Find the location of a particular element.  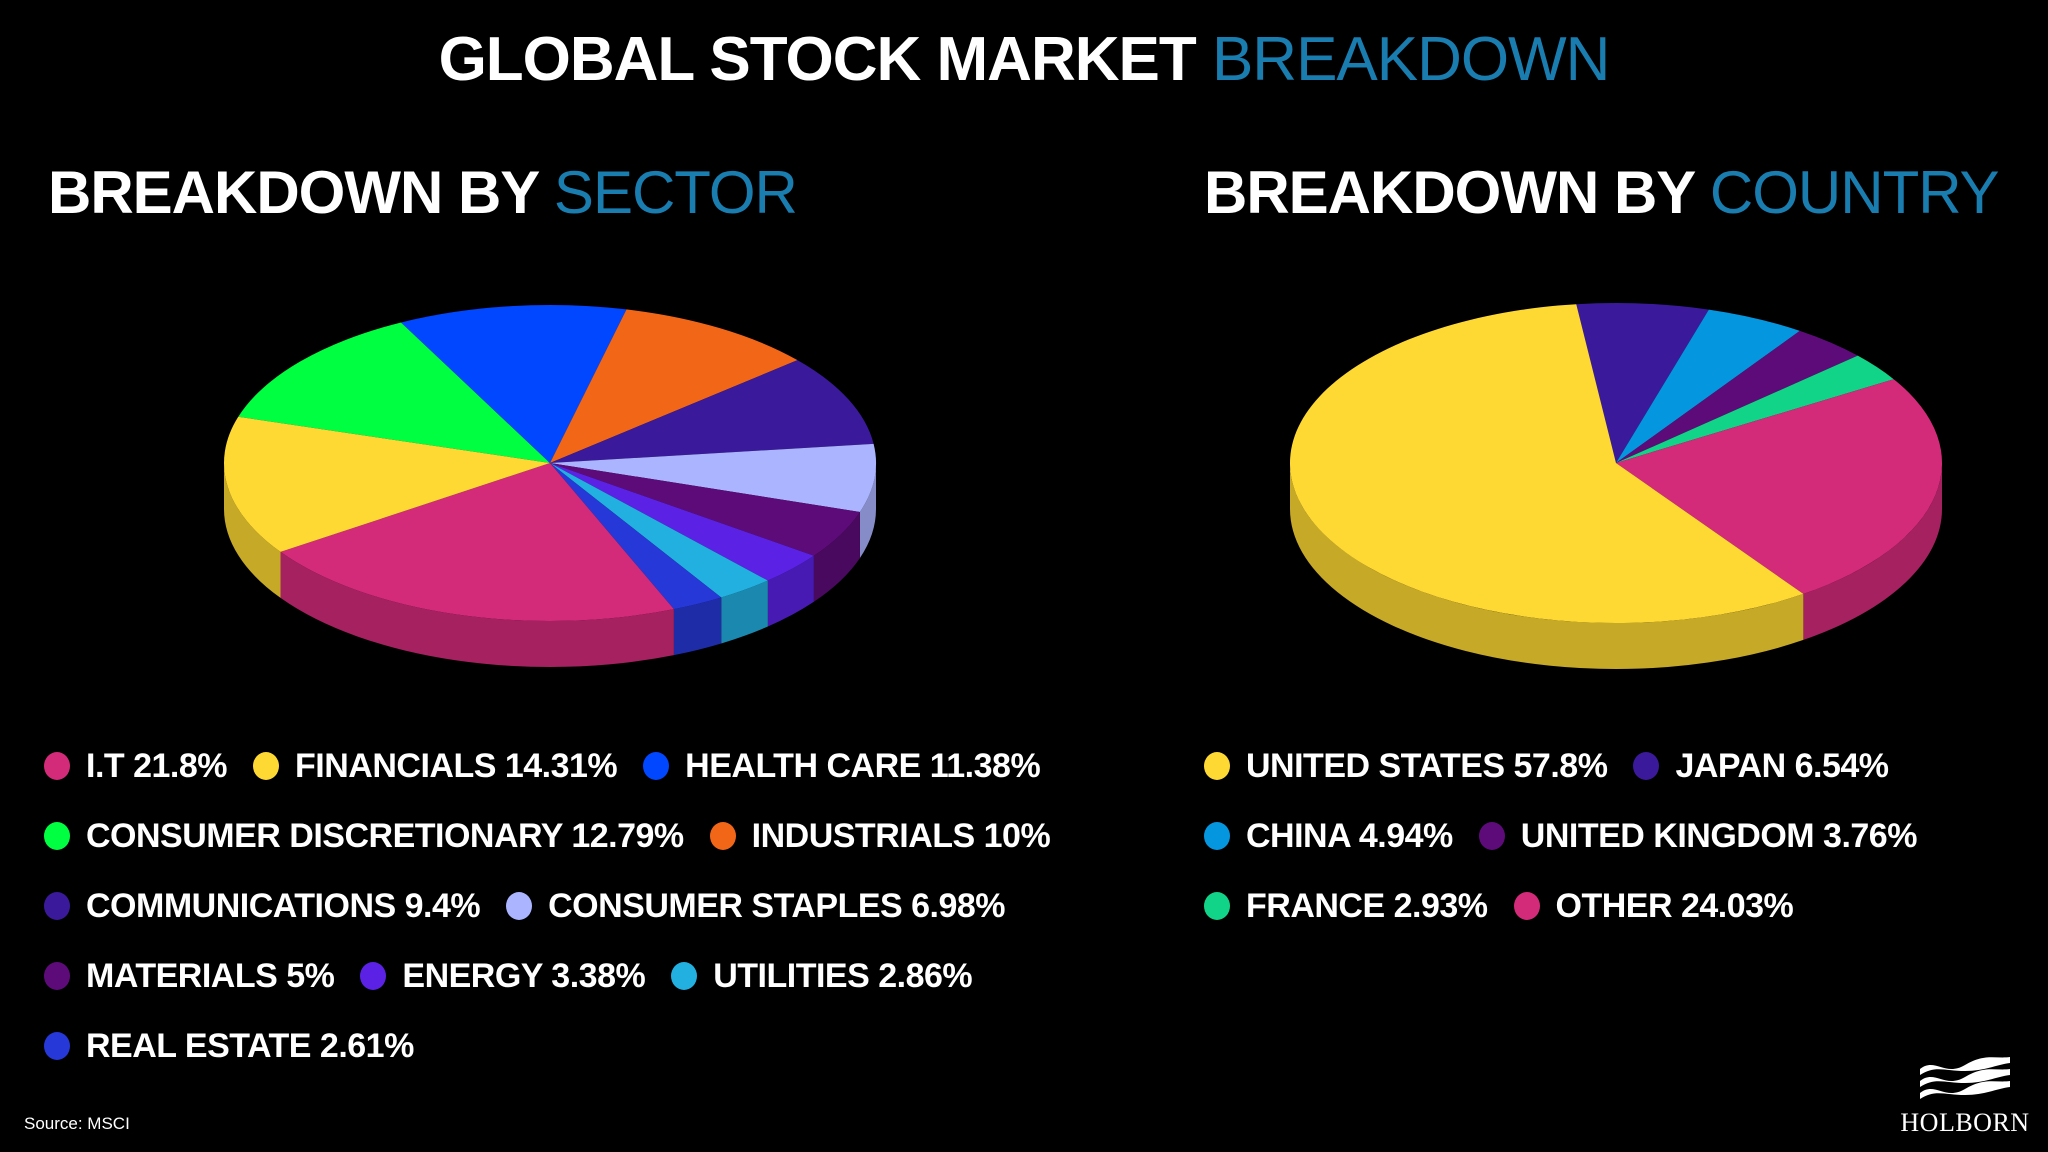

country-section-title: BREAKDOWN BY COUNTRY is located at coordinates (1601, 192).